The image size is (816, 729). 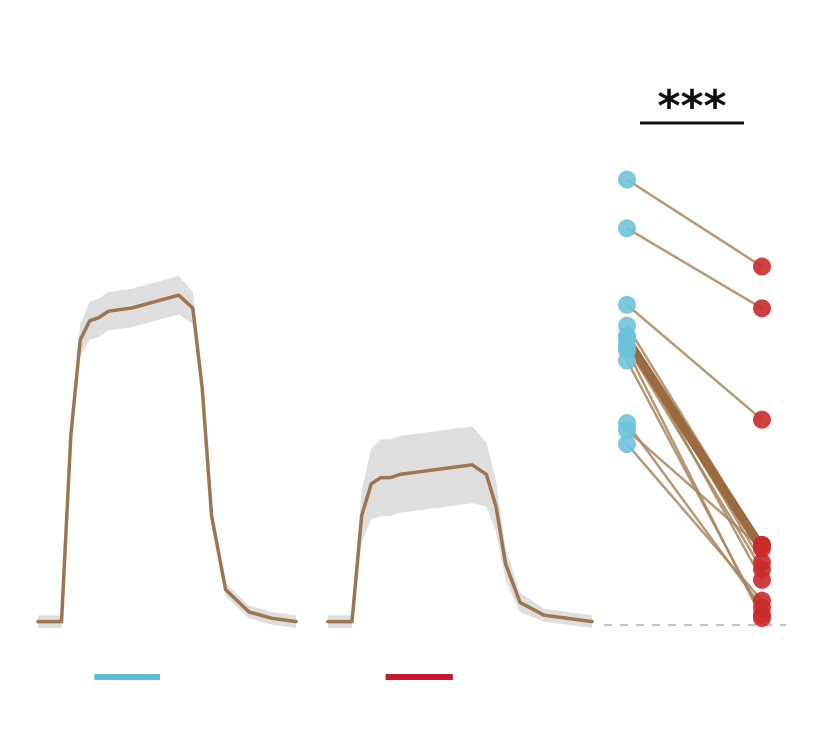 What do you see at coordinates (691, 106) in the screenshot?
I see `significance-label: ***` at bounding box center [691, 106].